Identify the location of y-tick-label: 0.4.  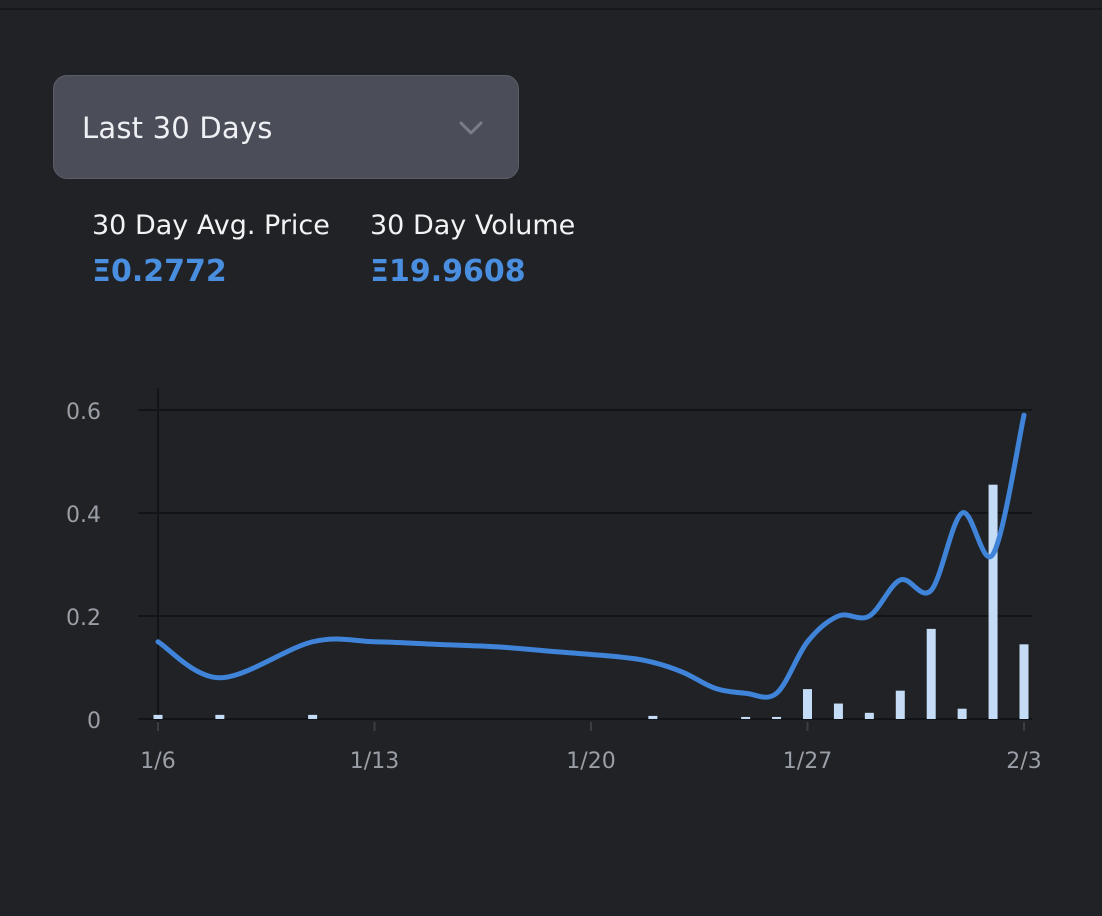
(83, 515).